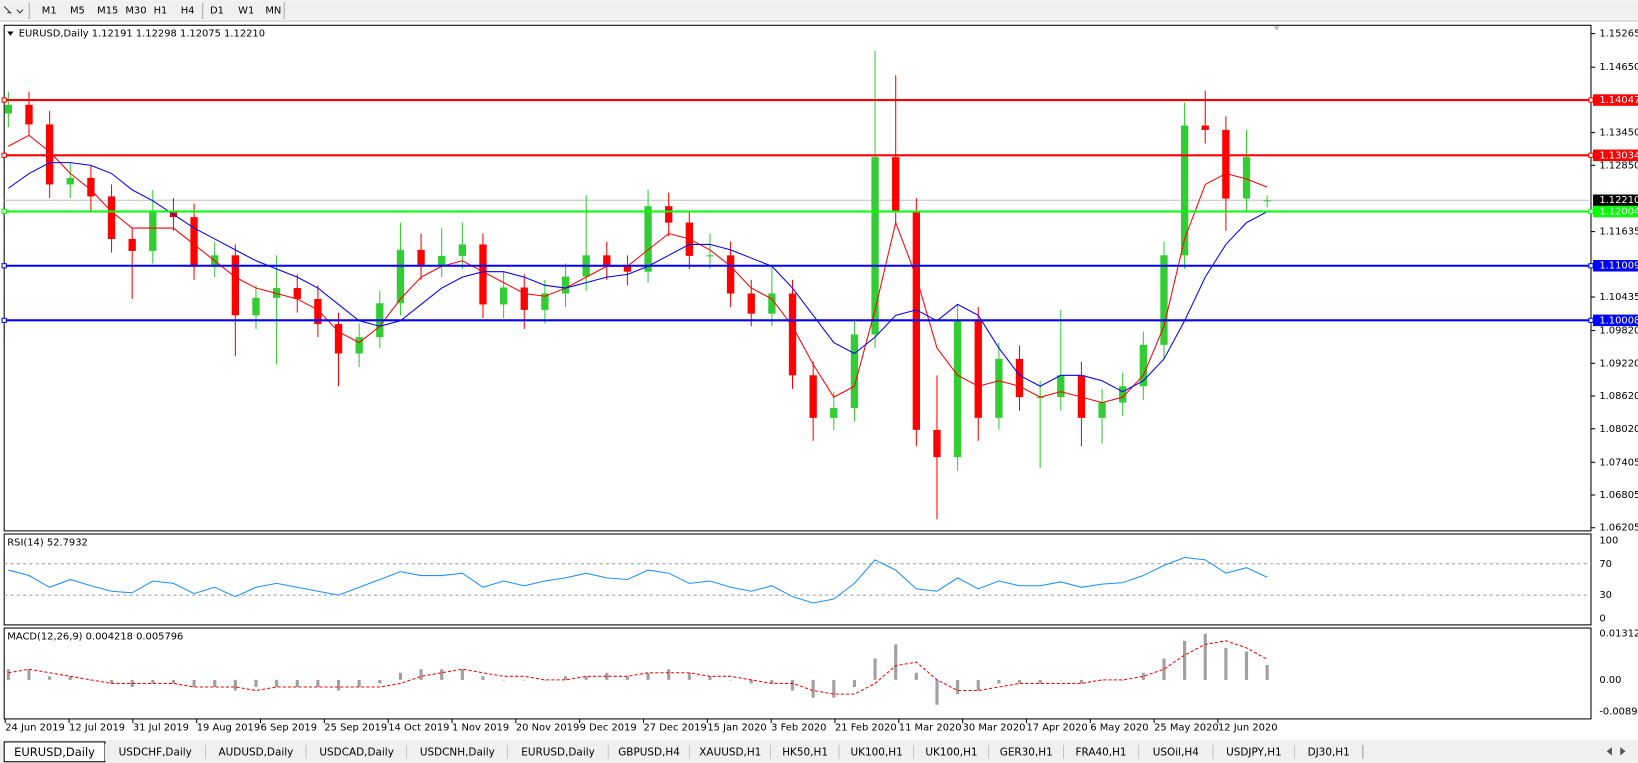  I want to click on tab-label: HK50,H1, so click(805, 752).